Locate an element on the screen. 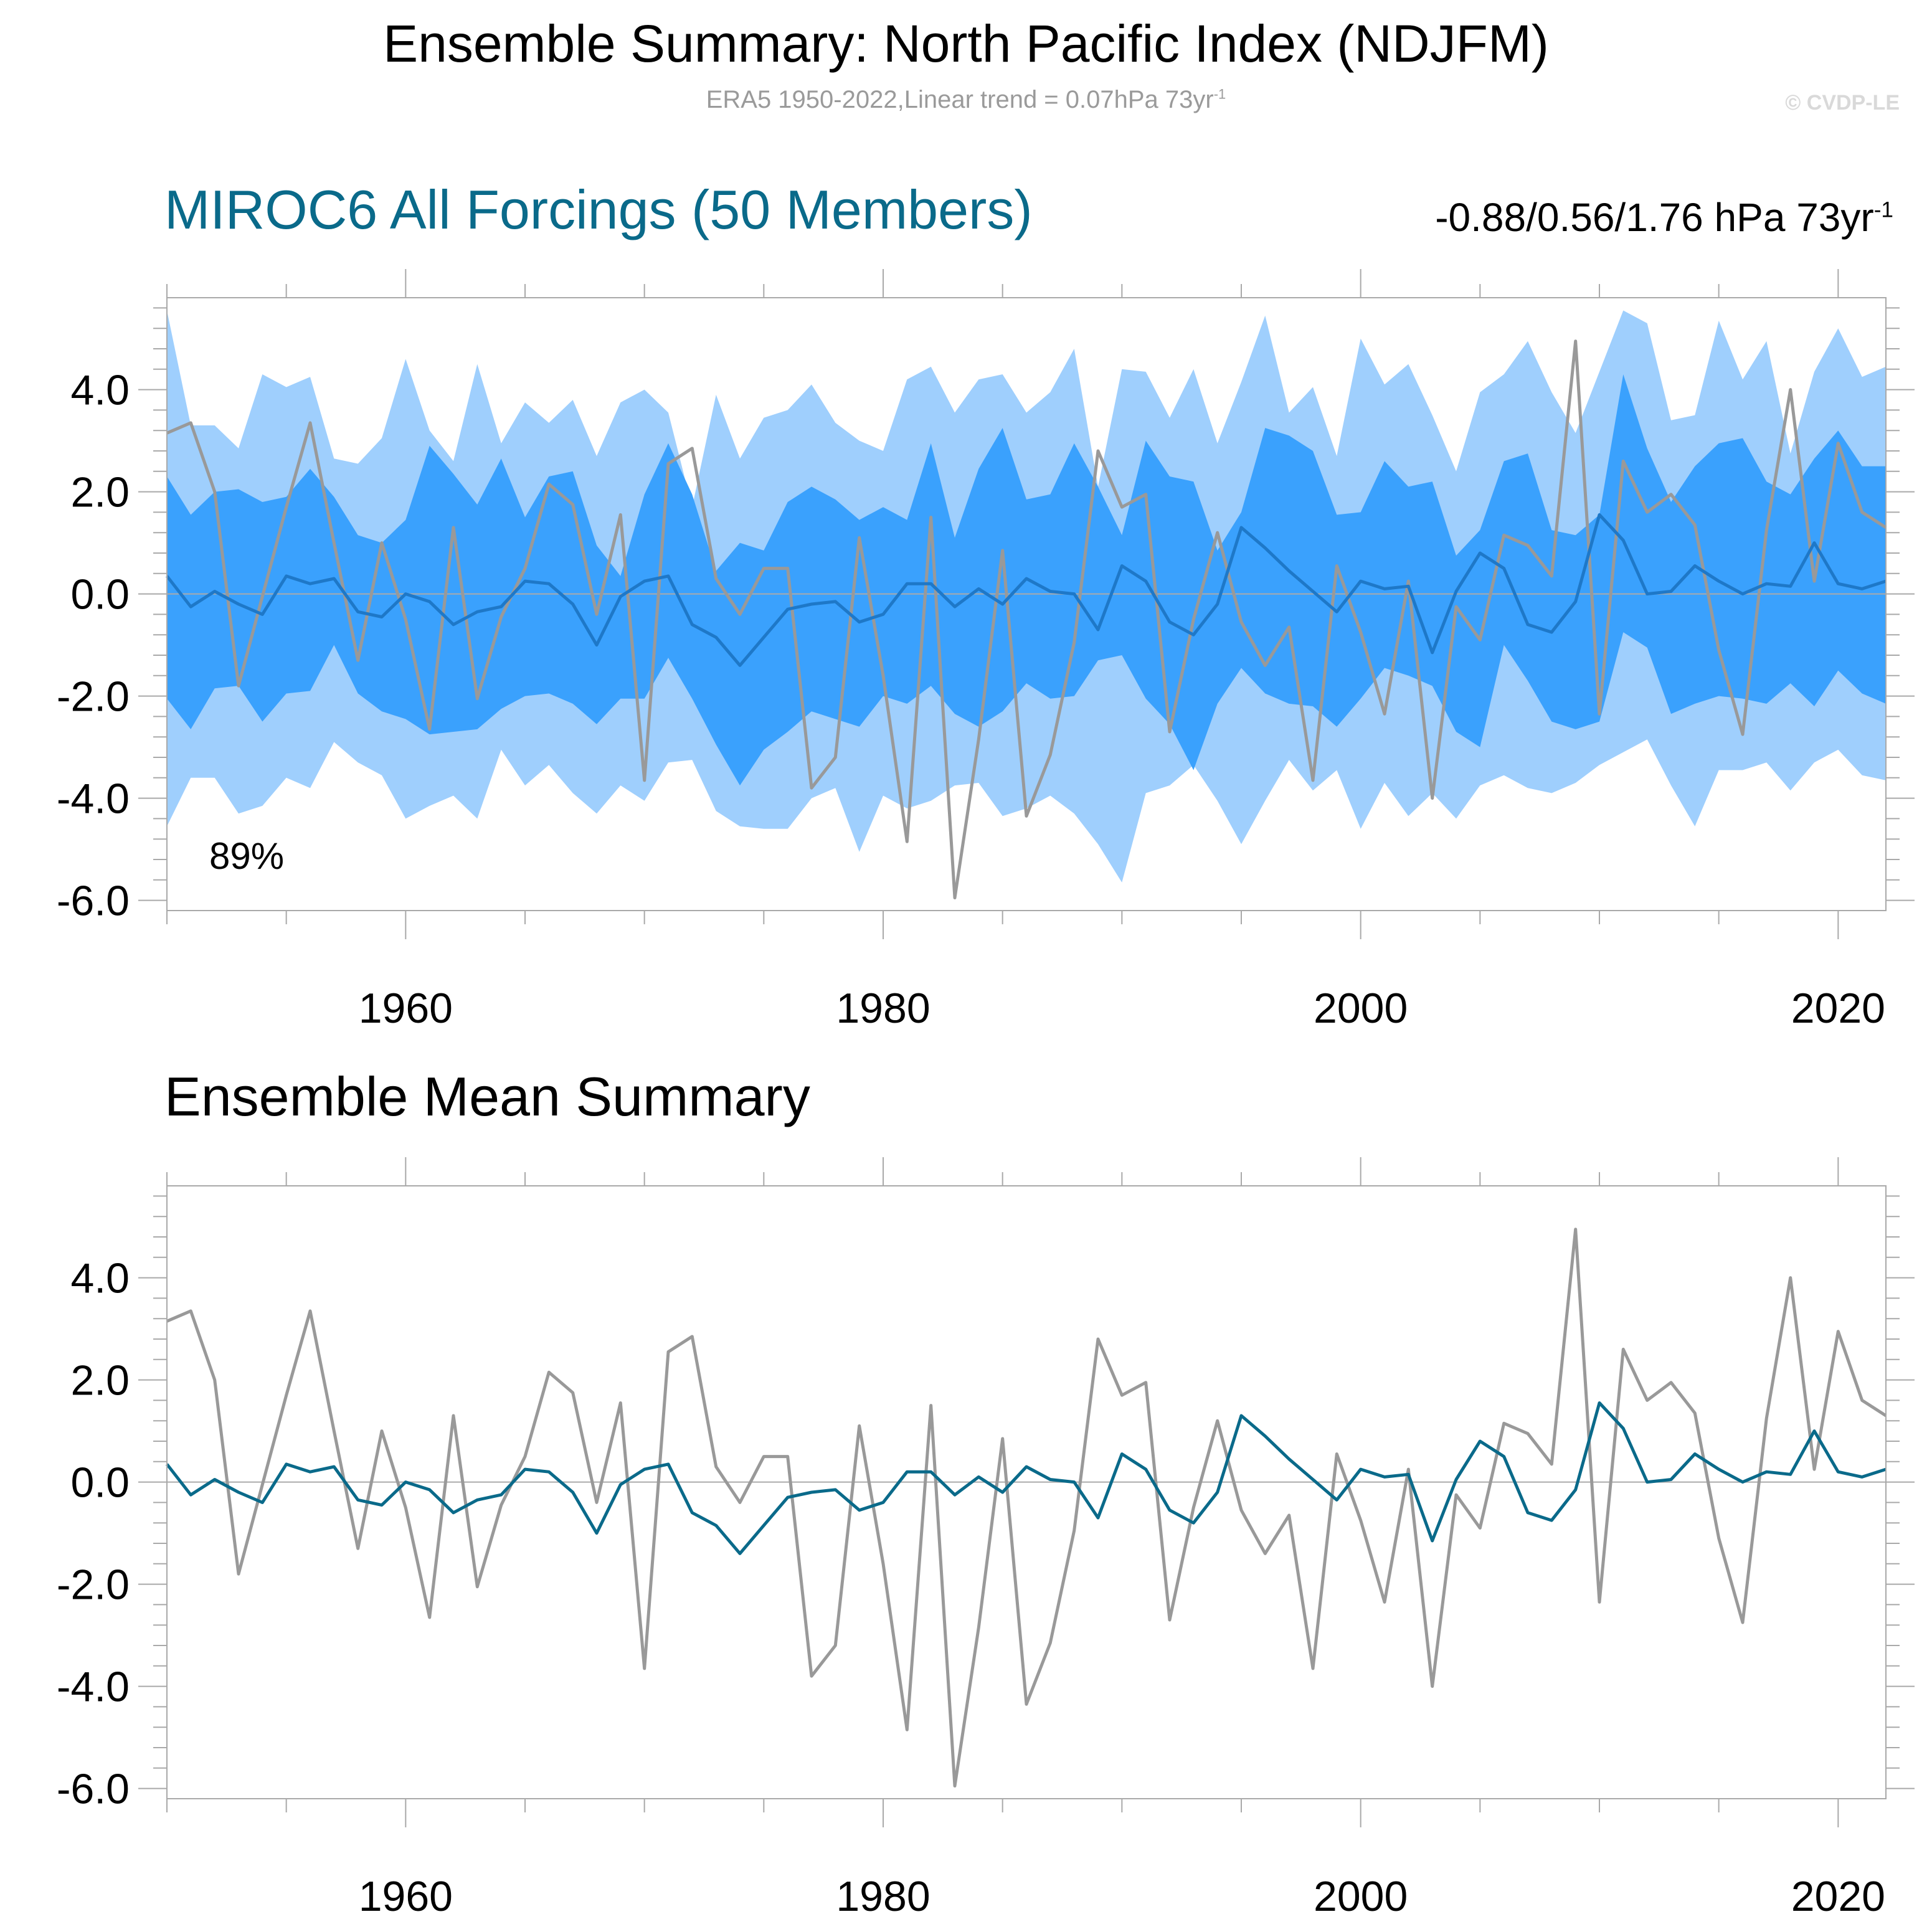  panel2-x-tick-label: 2000 is located at coordinates (1361, 1896).